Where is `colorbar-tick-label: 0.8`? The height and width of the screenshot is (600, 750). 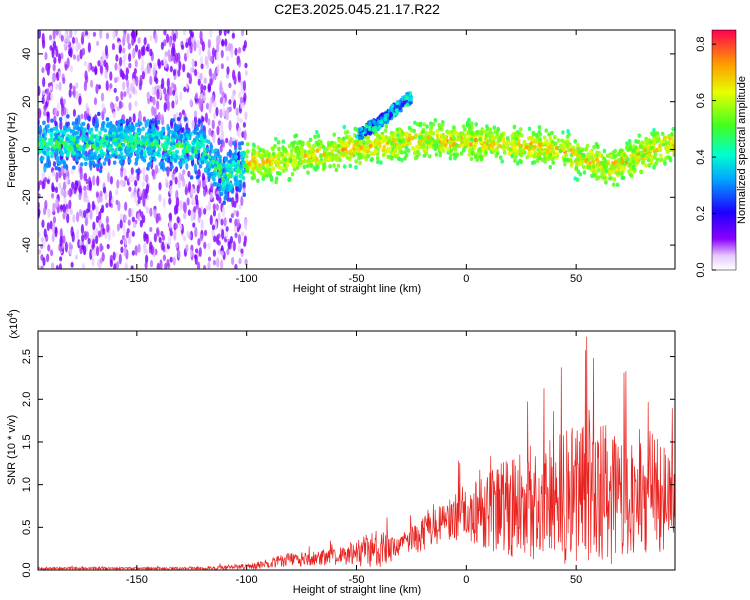 colorbar-tick-label: 0.8 is located at coordinates (701, 43).